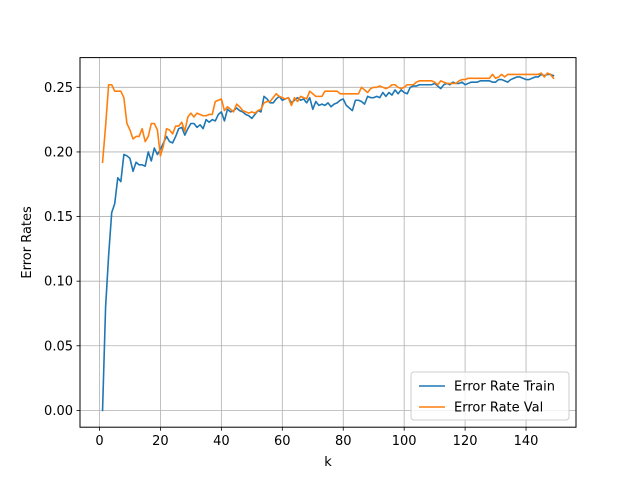  I want to click on x-axis-label: k, so click(328, 462).